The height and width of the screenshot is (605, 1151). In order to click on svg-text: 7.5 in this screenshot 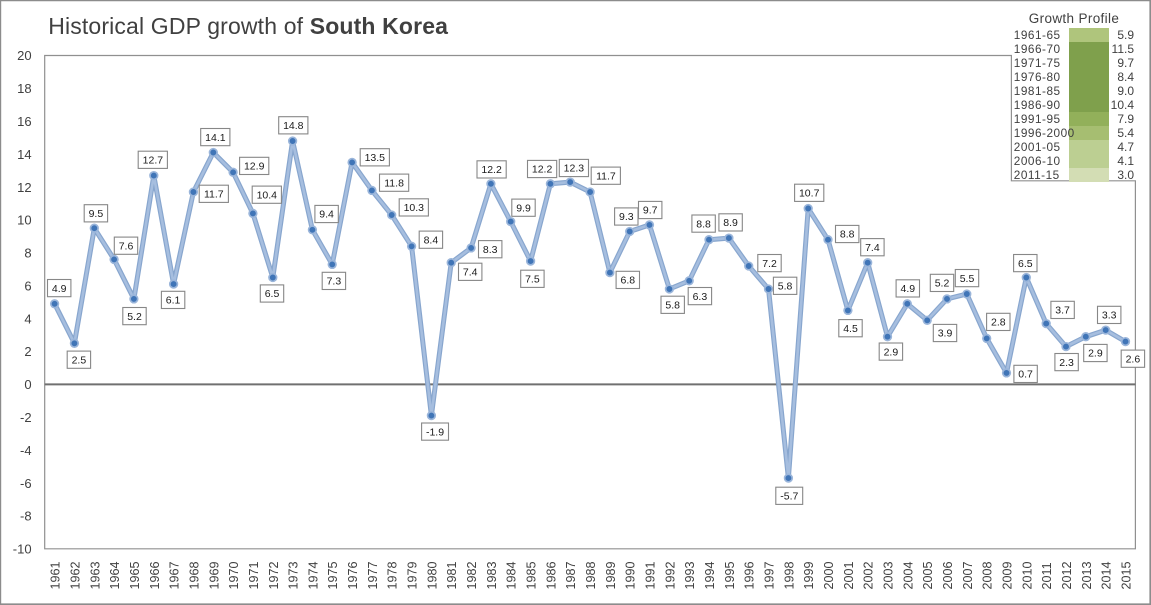, I will do `click(532, 280)`.